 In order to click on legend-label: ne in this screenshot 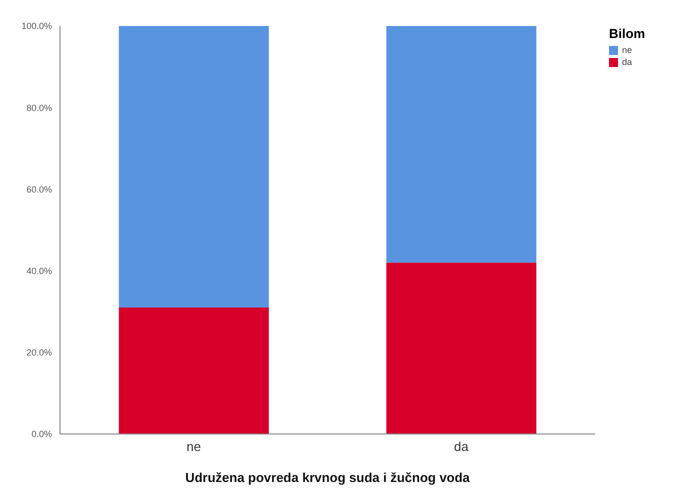, I will do `click(627, 50)`.